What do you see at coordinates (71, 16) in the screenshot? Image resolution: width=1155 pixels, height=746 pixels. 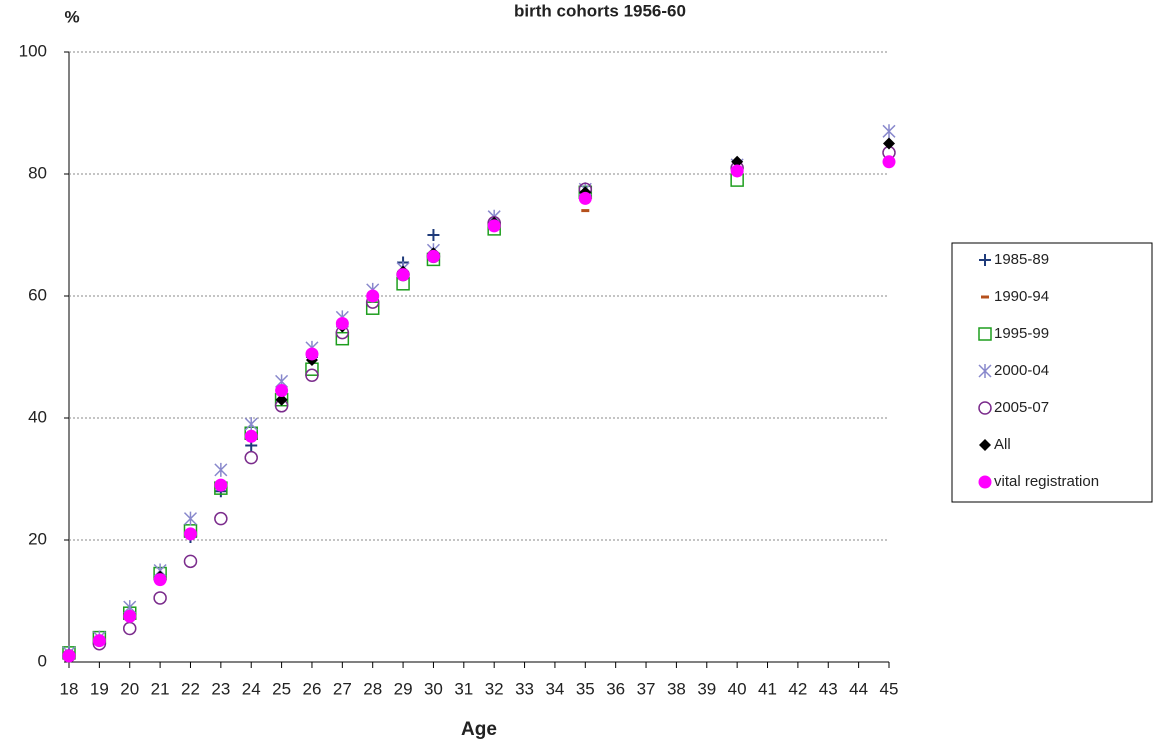 I see `y-axis-title: %` at bounding box center [71, 16].